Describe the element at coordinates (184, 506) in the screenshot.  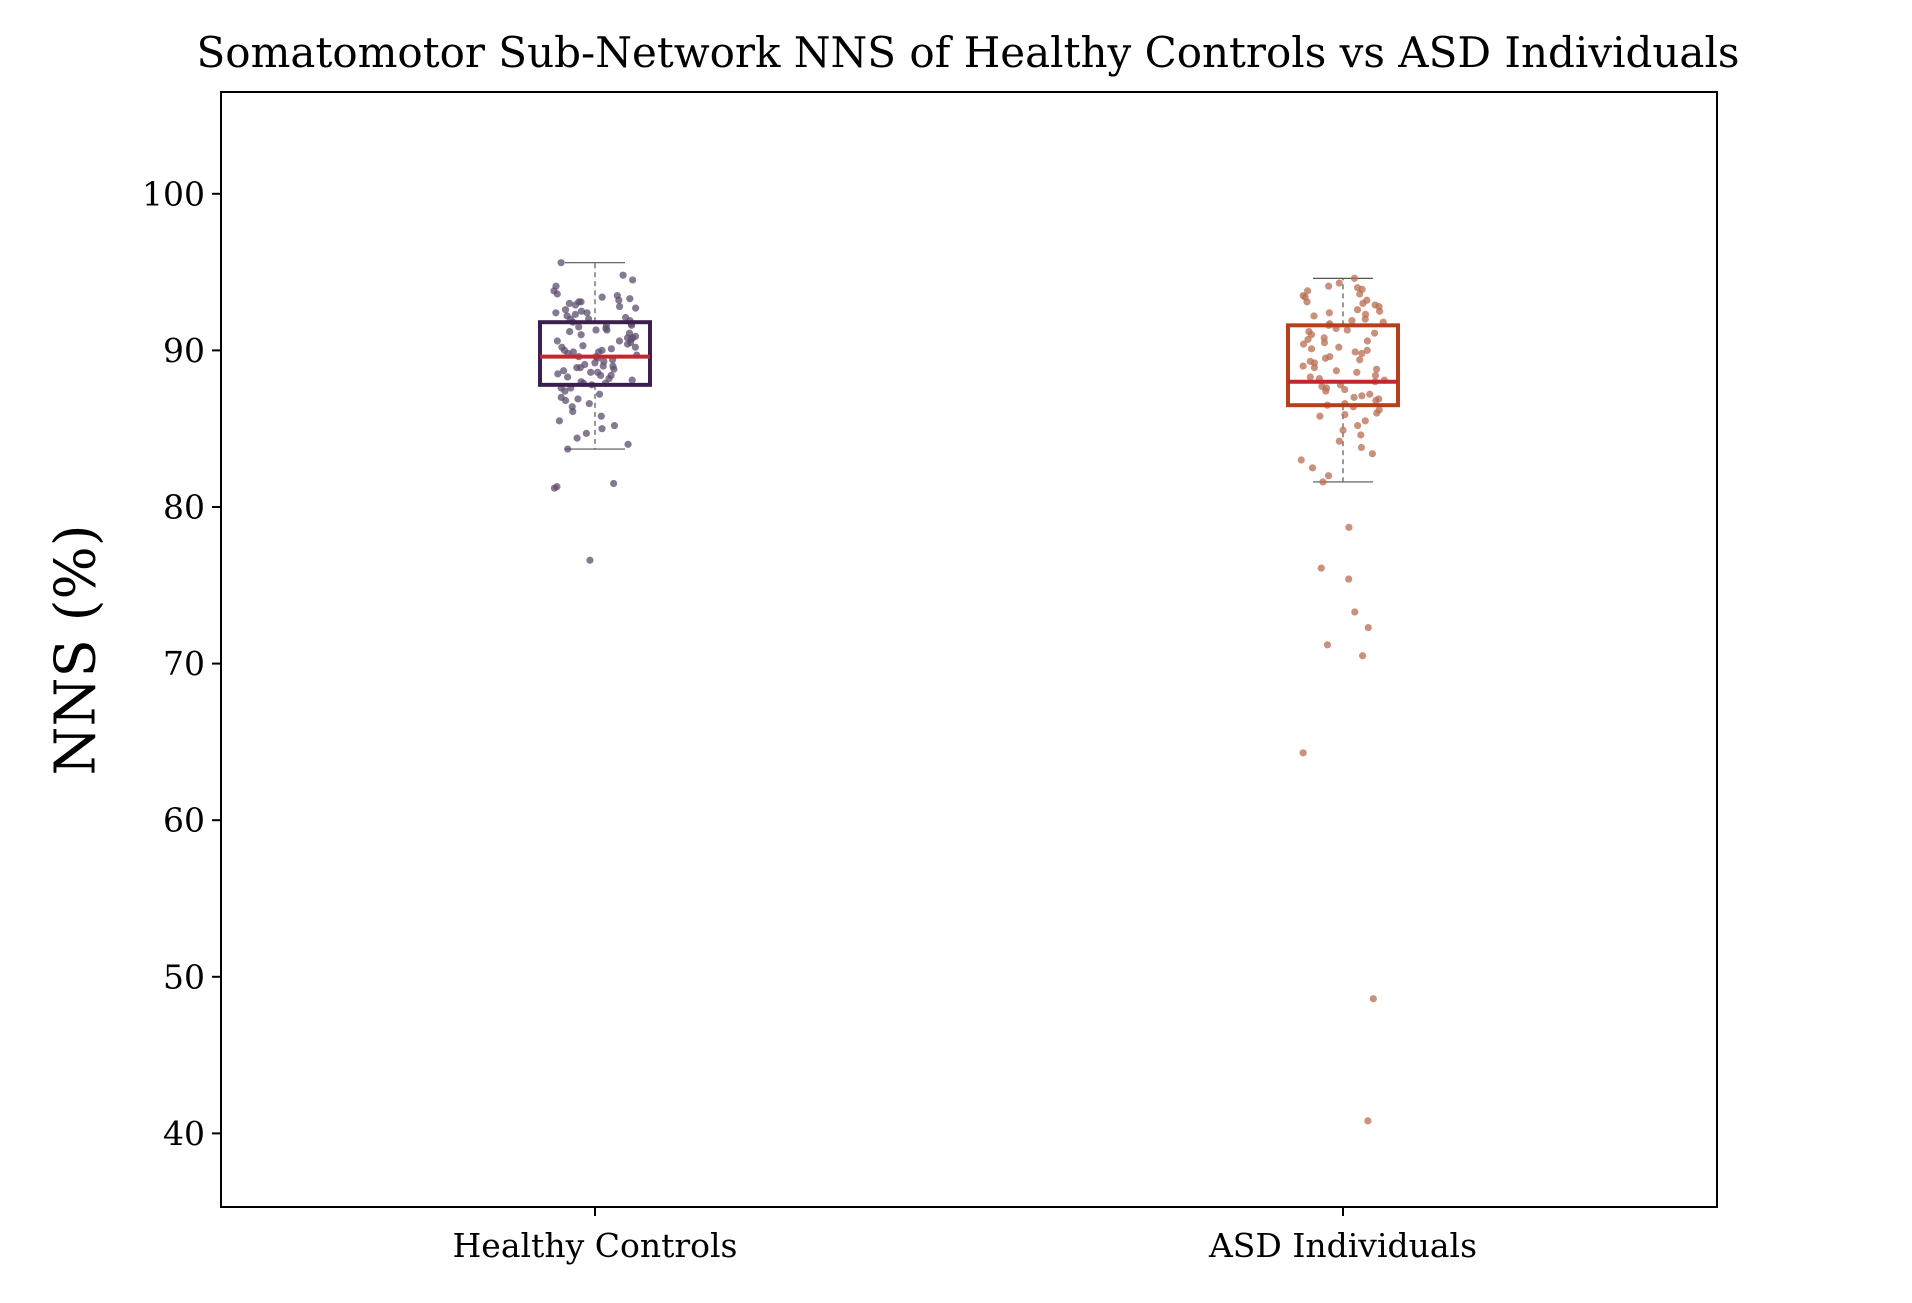
I see `y-tick-label: 80` at that location.